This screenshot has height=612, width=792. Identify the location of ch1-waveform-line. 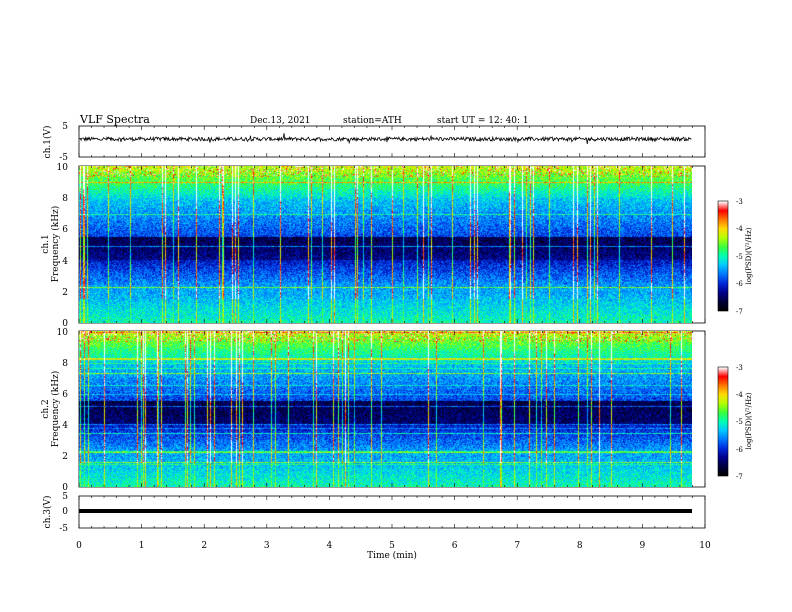
(385, 139).